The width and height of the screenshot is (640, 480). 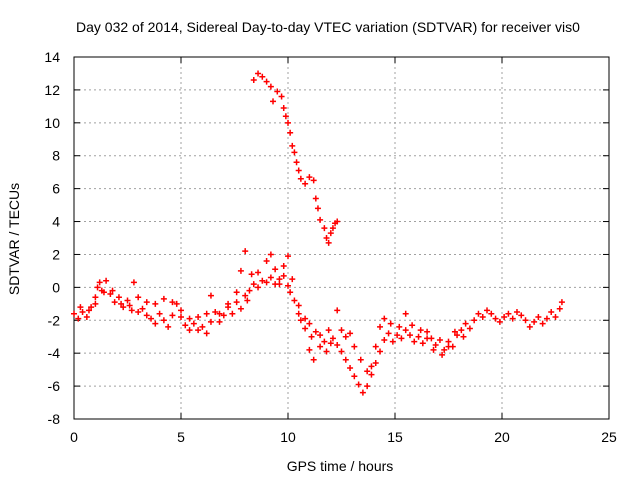 What do you see at coordinates (609, 437) in the screenshot?
I see `x-tick-label: 25` at bounding box center [609, 437].